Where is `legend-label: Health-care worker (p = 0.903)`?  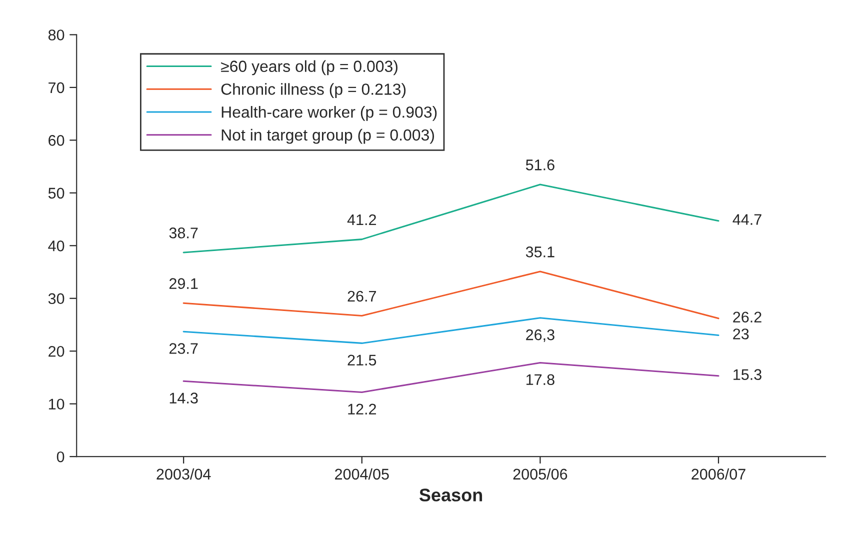
legend-label: Health-care worker (p = 0.903) is located at coordinates (329, 113).